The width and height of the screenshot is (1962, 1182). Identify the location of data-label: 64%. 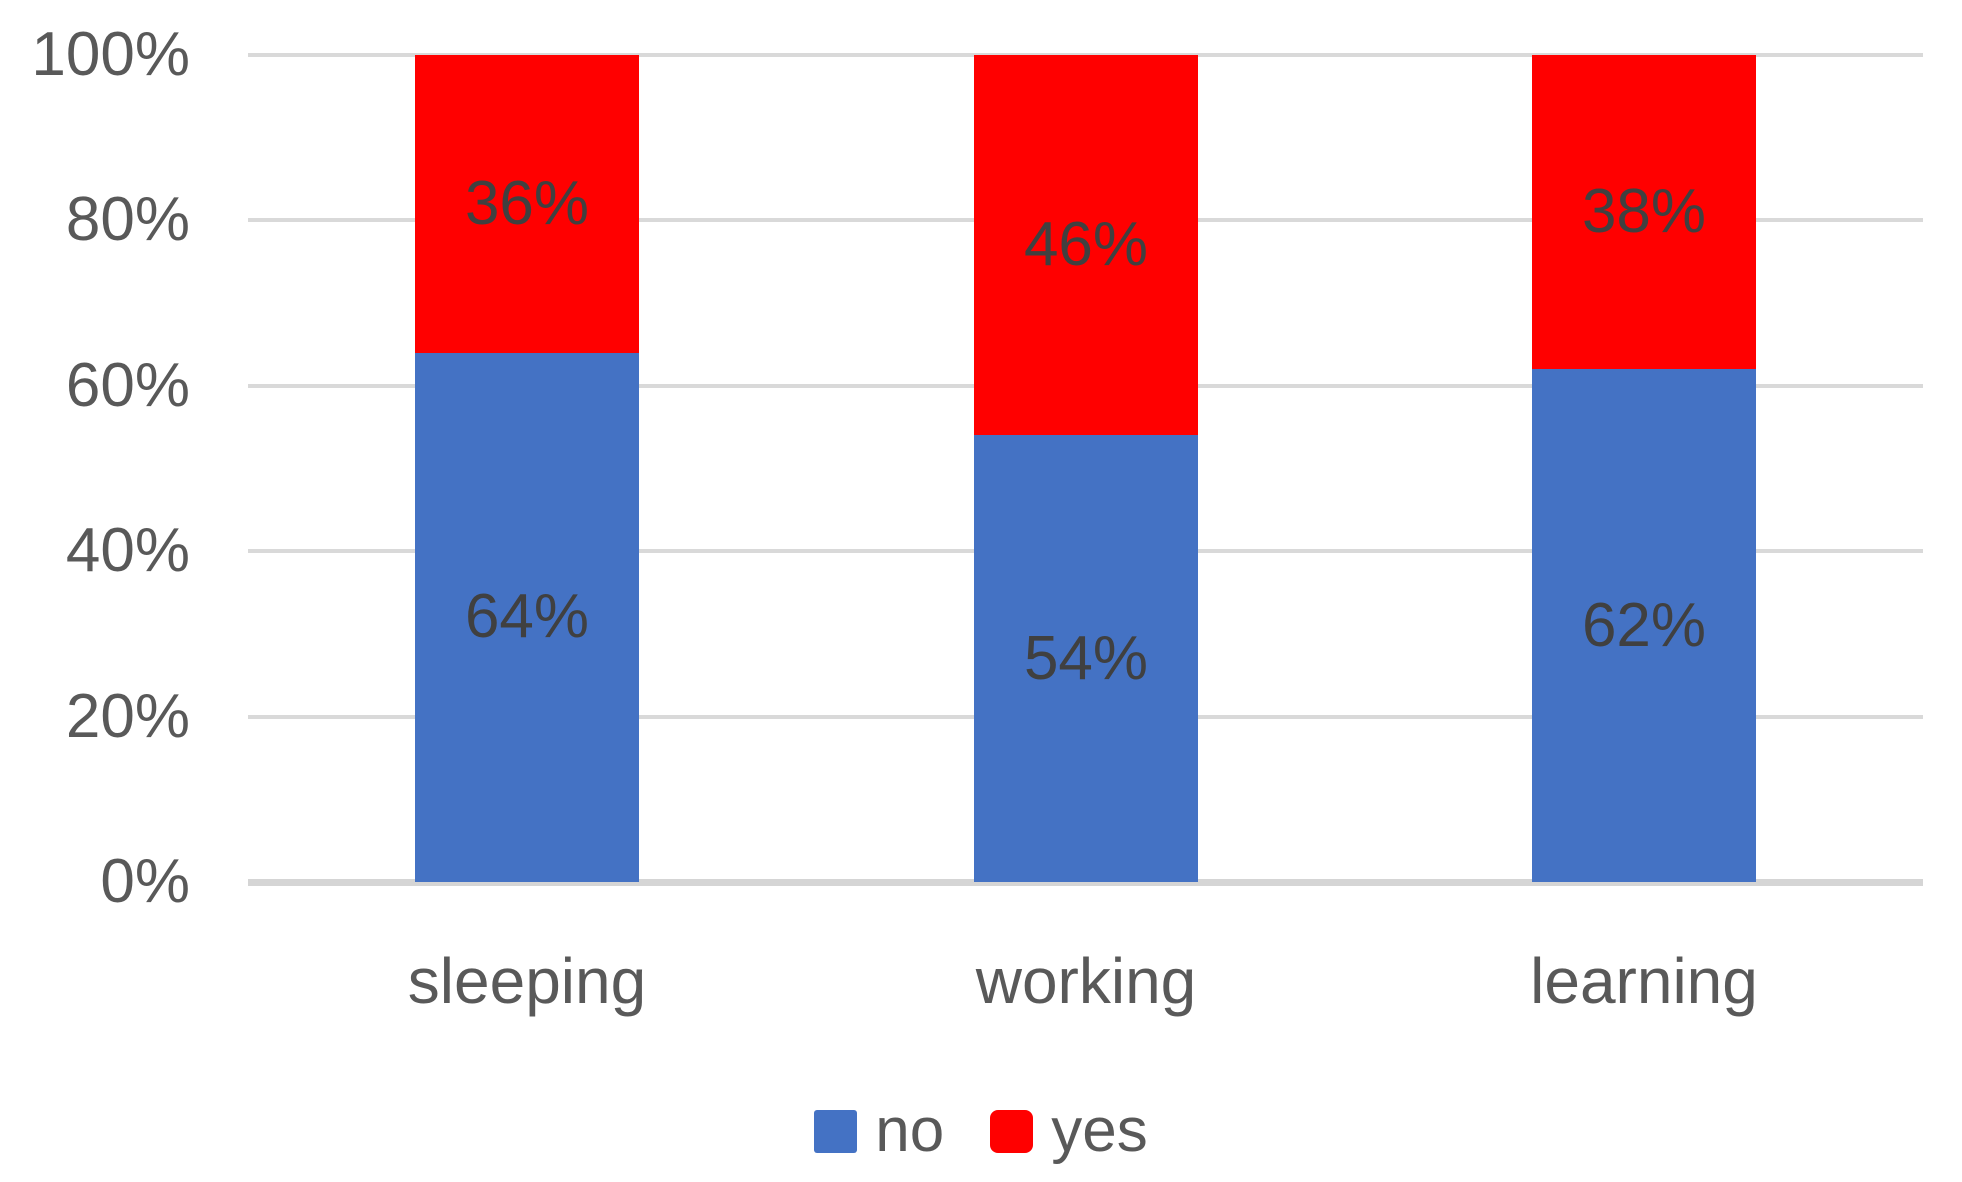
(527, 617).